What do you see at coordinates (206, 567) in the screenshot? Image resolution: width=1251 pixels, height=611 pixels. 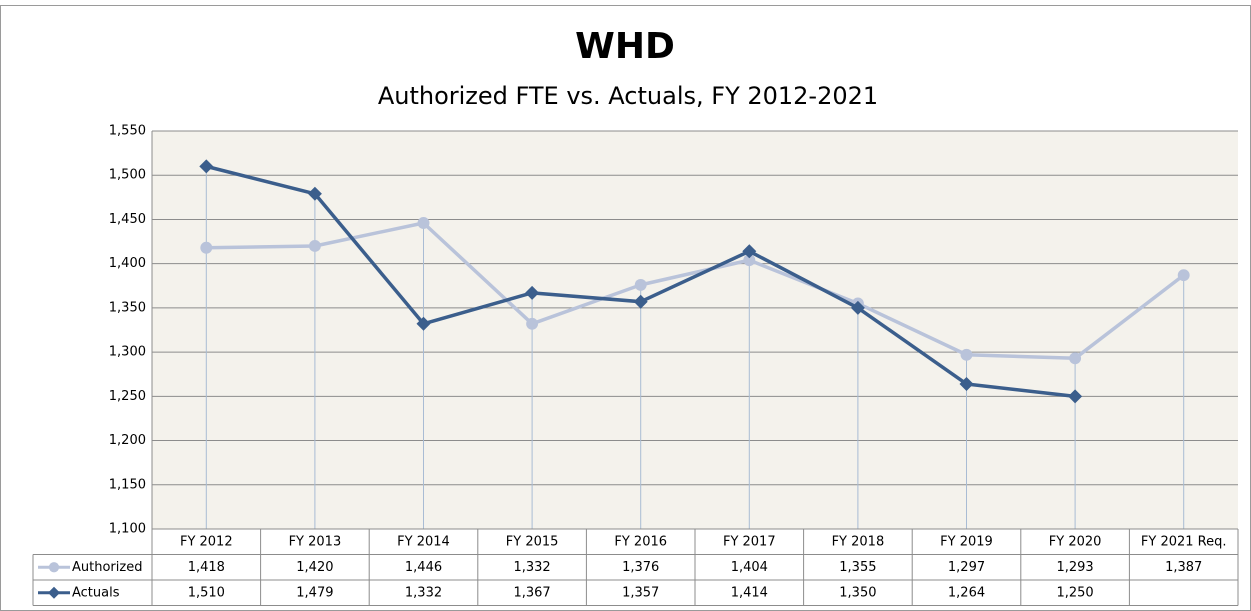 I see `table-value: 1,418` at bounding box center [206, 567].